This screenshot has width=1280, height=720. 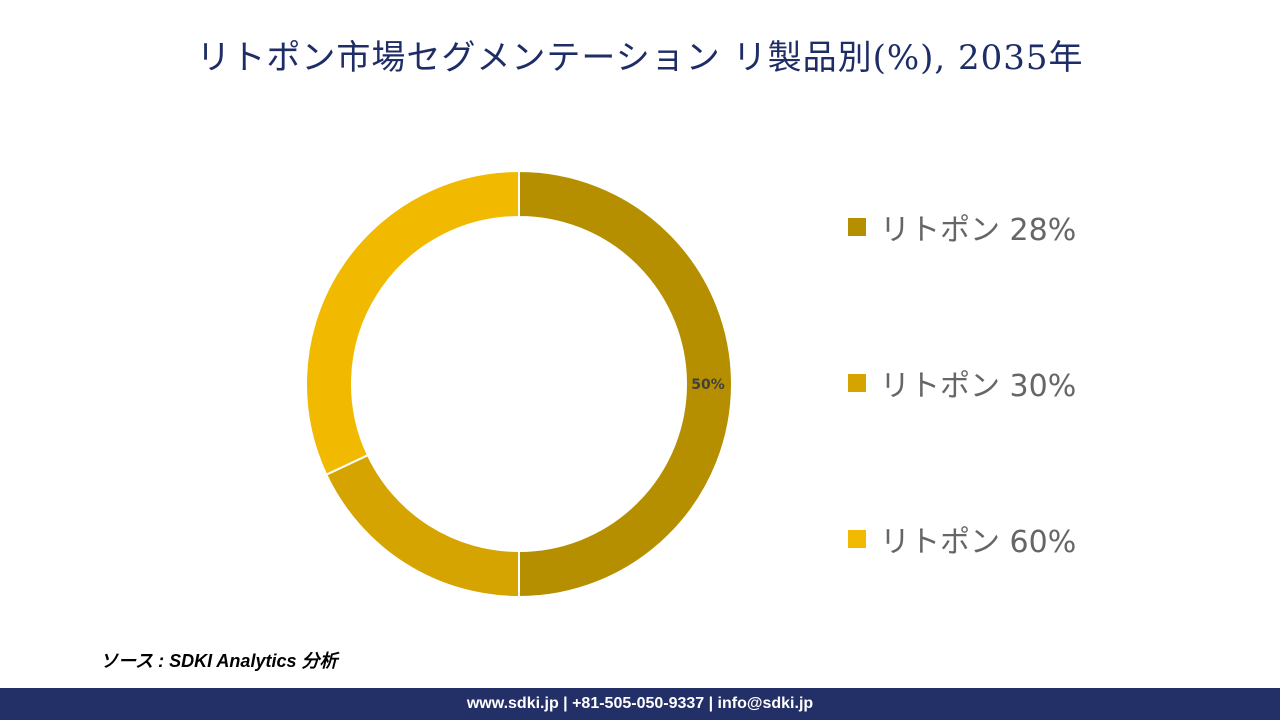 What do you see at coordinates (978, 386) in the screenshot?
I see `legend-label-1: リトポン 30%` at bounding box center [978, 386].